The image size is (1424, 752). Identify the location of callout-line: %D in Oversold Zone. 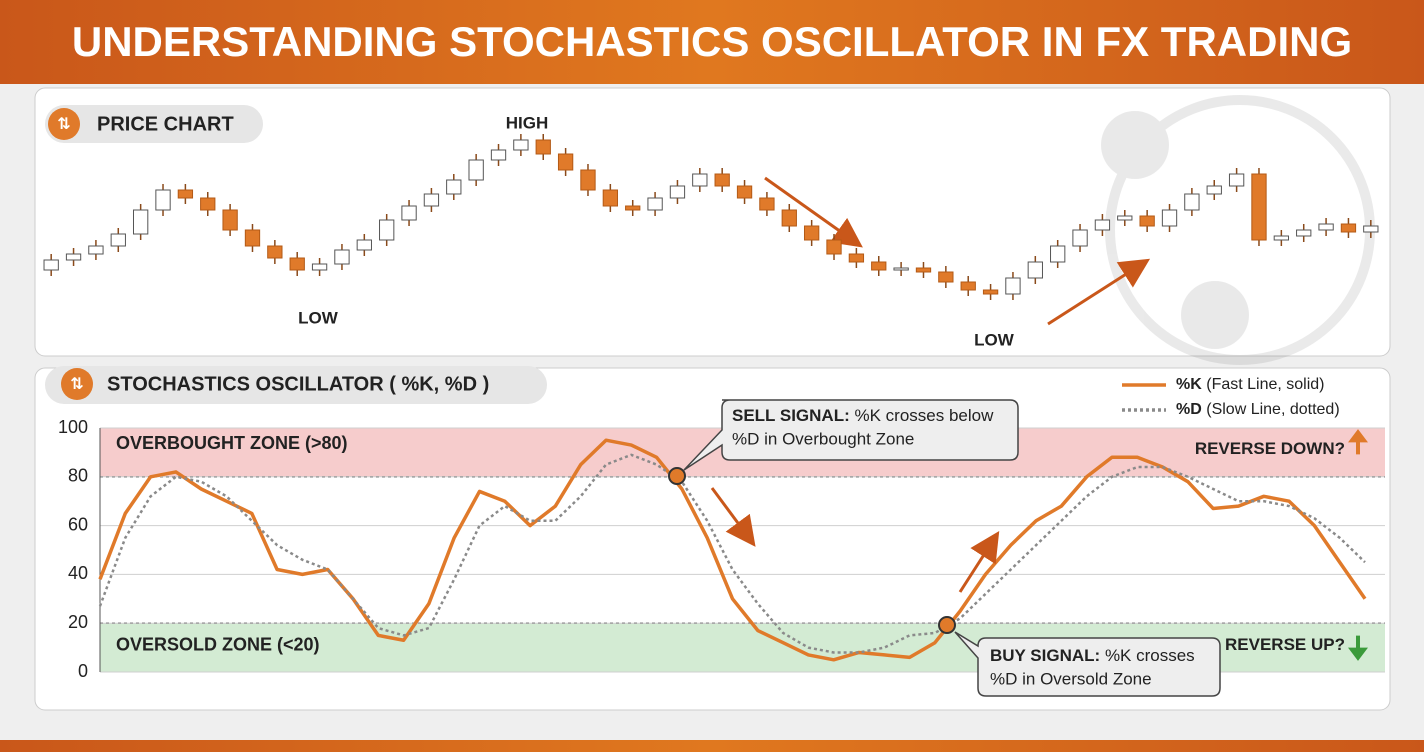
(1071, 678).